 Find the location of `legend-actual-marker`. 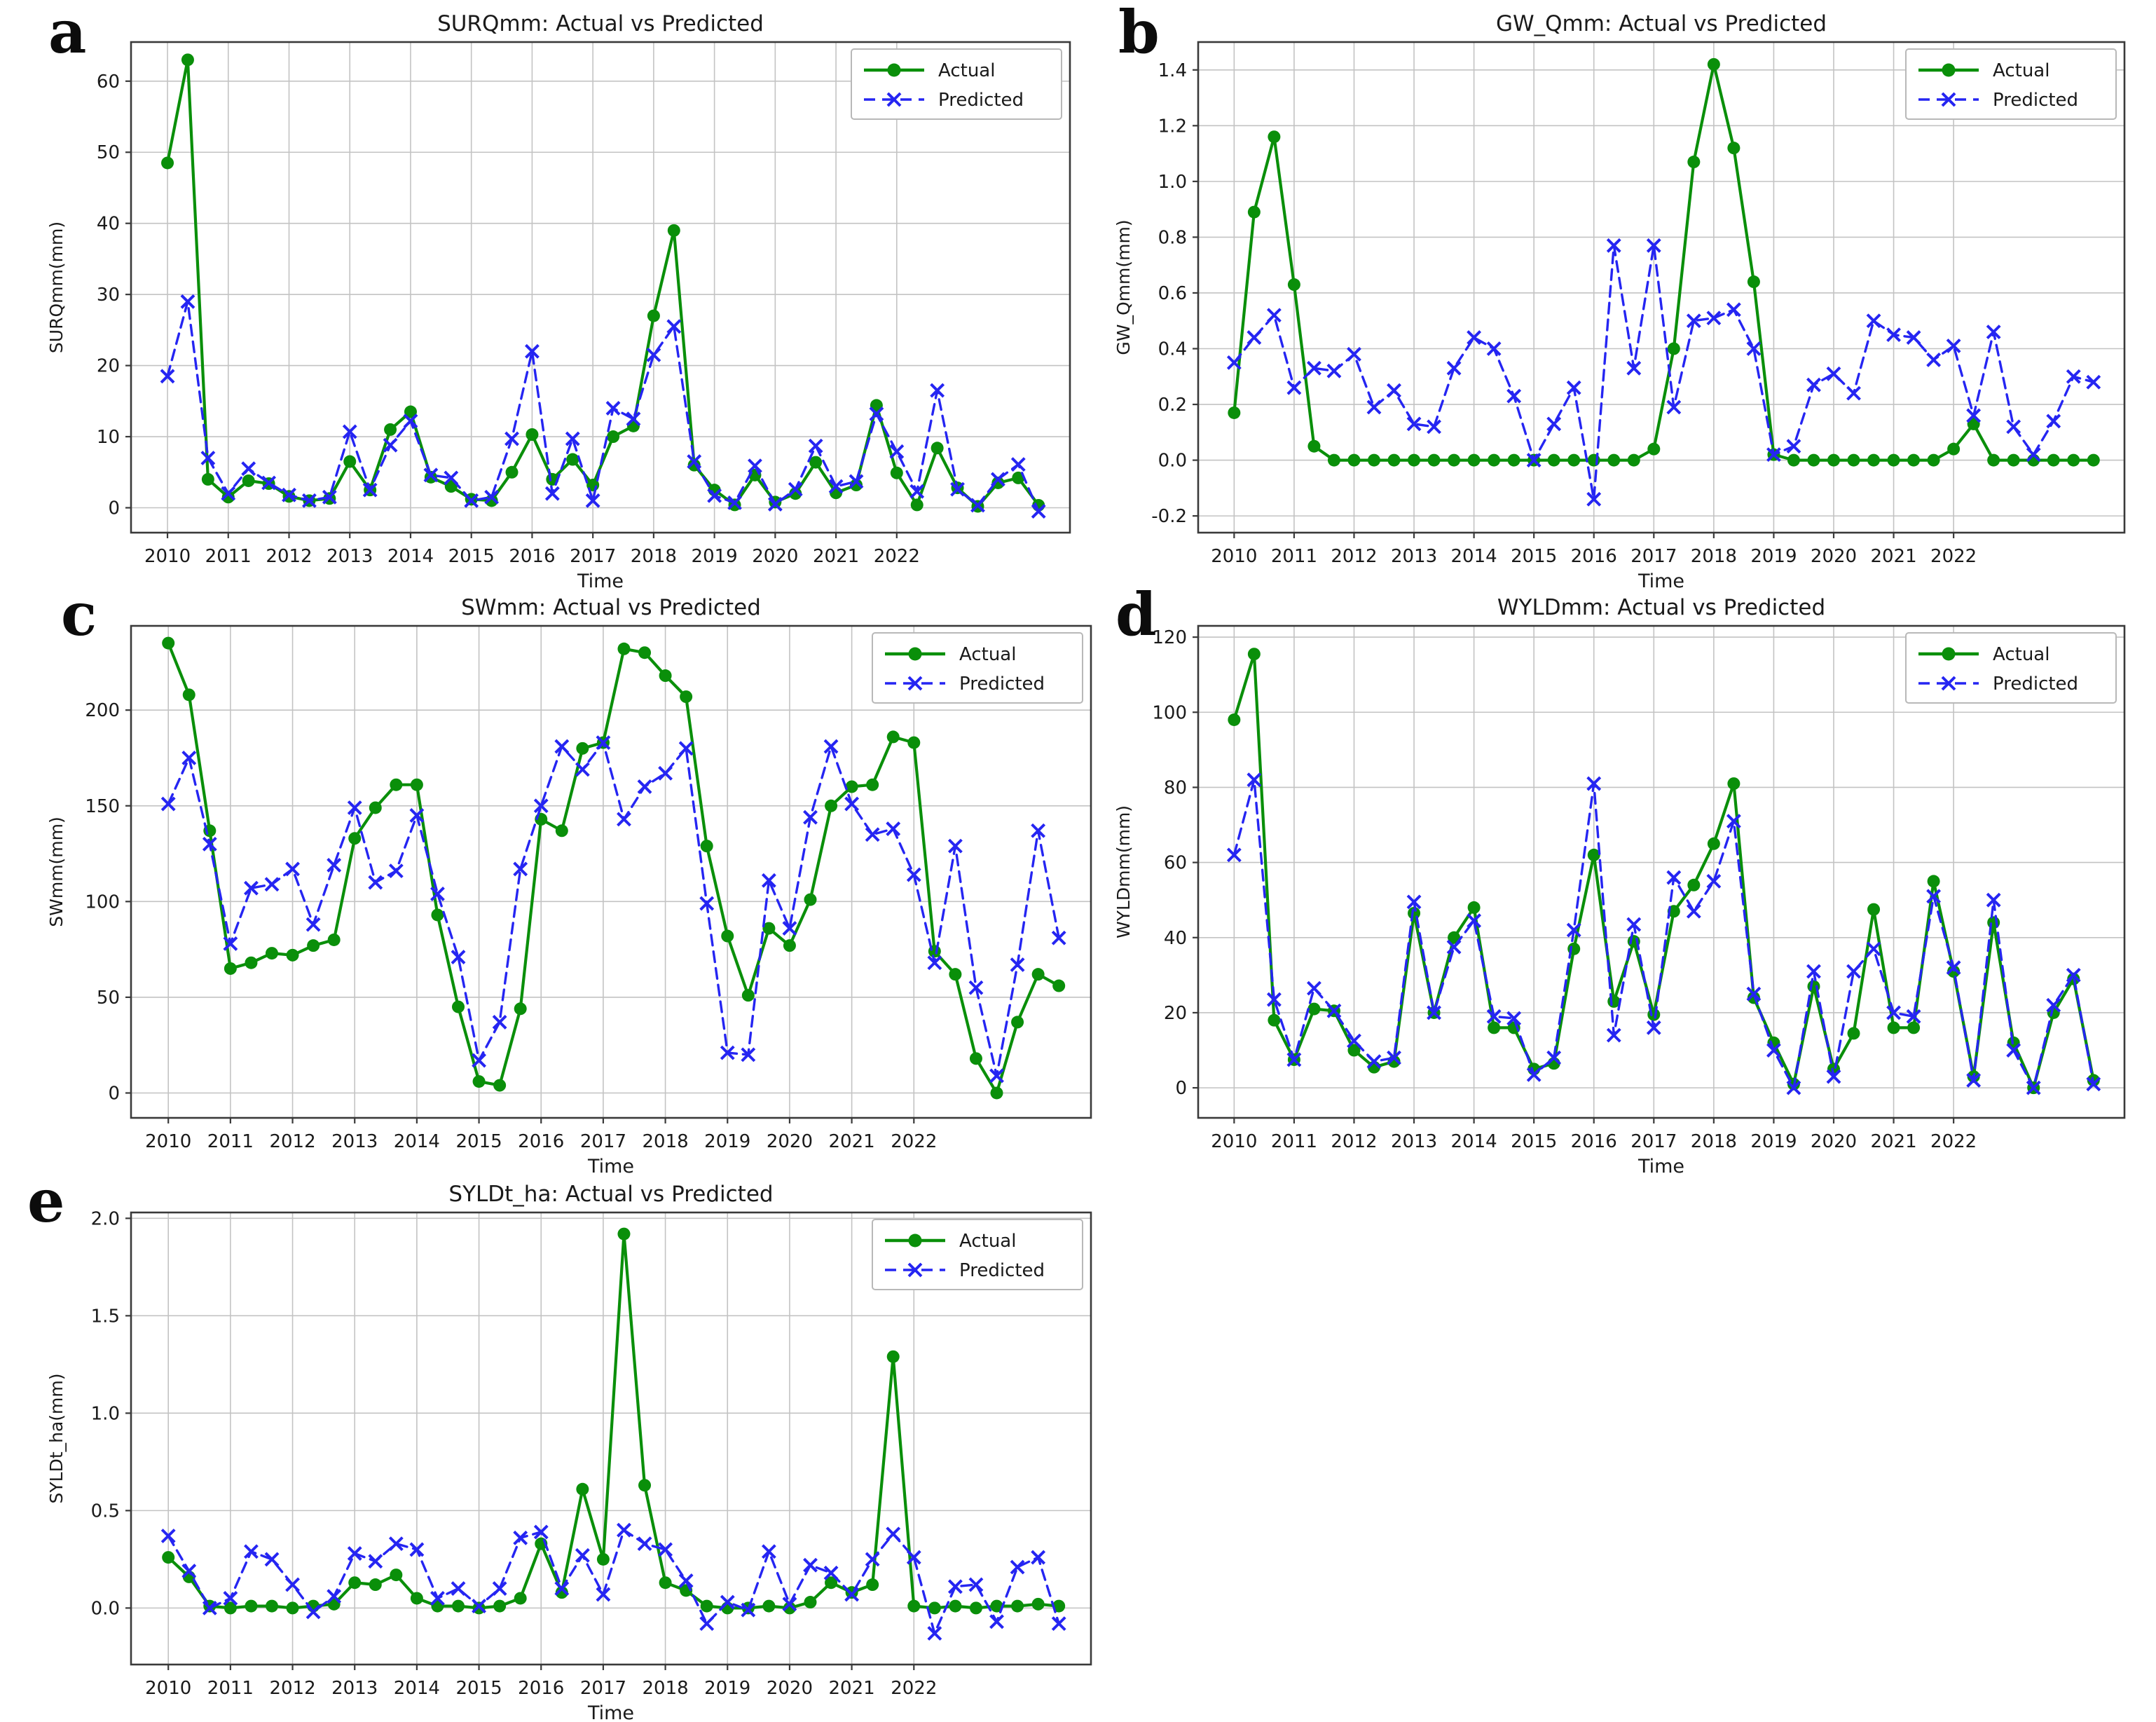

legend-actual-marker is located at coordinates (894, 70).